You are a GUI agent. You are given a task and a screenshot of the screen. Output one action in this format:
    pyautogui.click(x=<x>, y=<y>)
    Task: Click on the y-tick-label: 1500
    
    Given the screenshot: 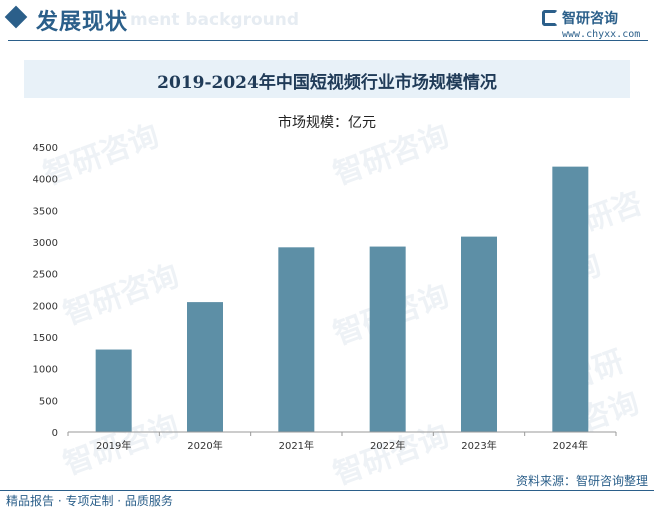 What is the action you would take?
    pyautogui.click(x=45, y=338)
    